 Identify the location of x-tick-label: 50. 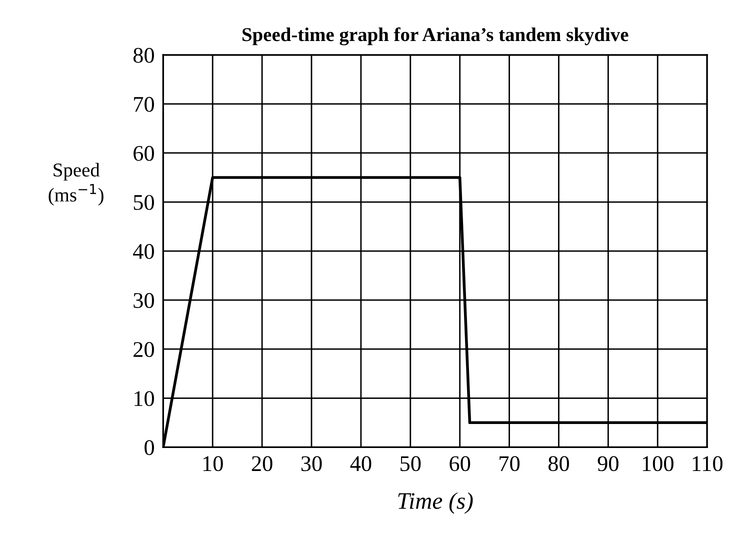
(410, 464).